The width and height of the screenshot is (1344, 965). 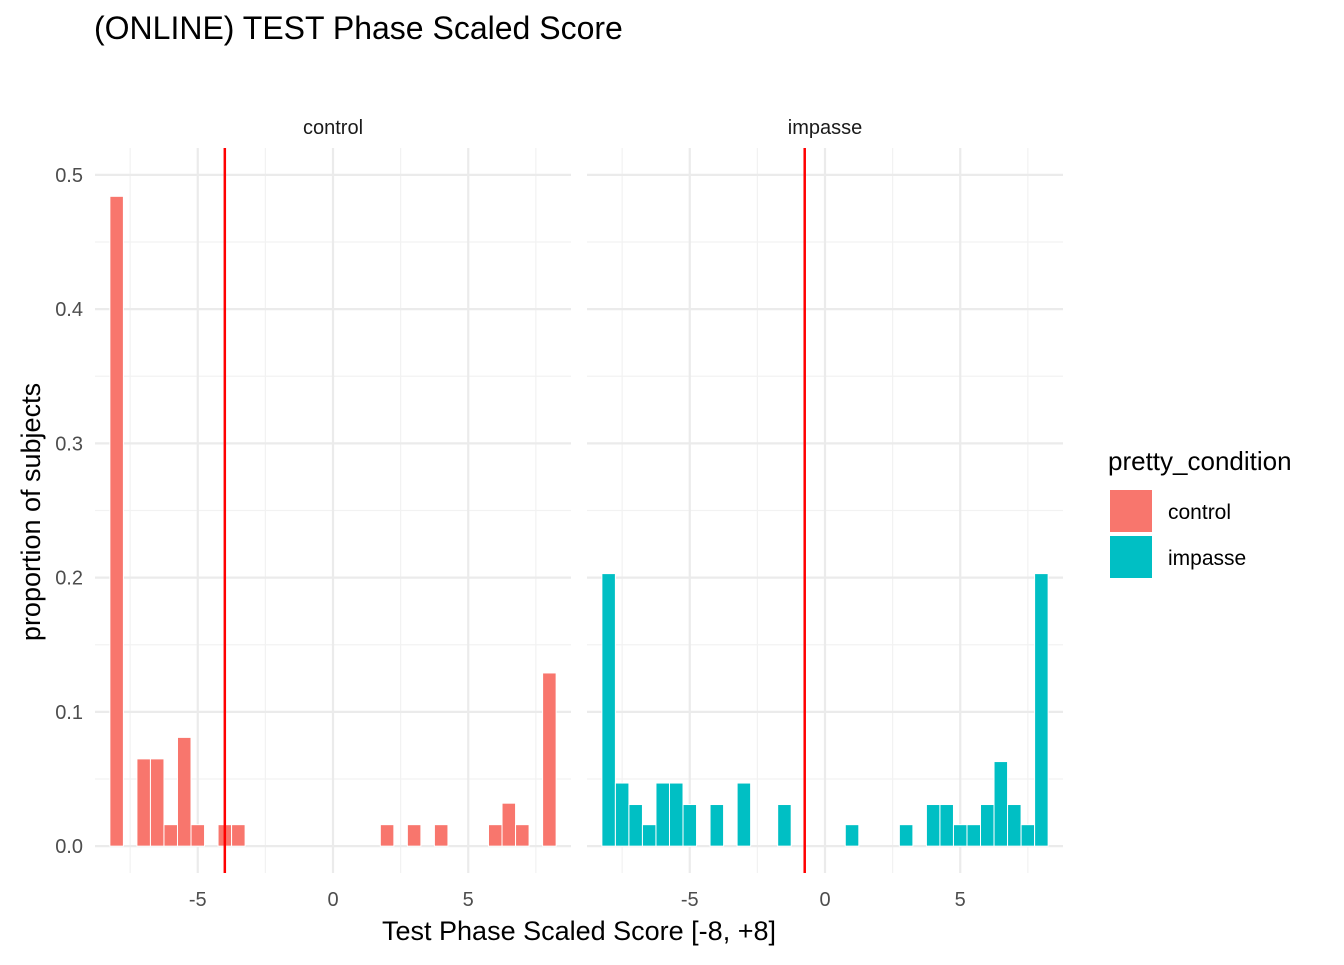 What do you see at coordinates (1200, 461) in the screenshot?
I see `legend-title: pretty_condition` at bounding box center [1200, 461].